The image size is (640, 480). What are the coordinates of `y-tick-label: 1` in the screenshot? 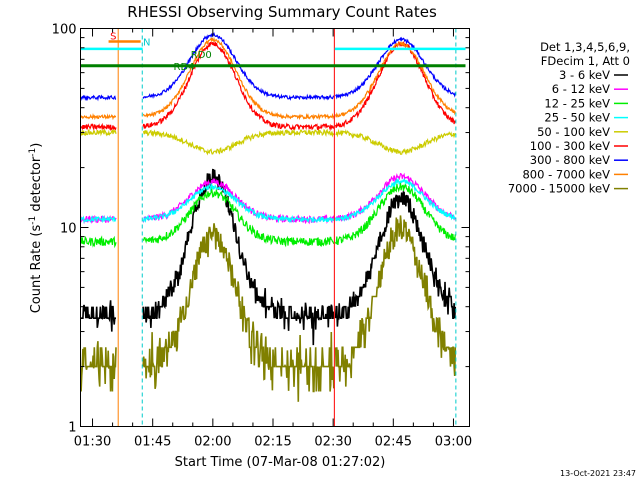 It's located at (72, 428).